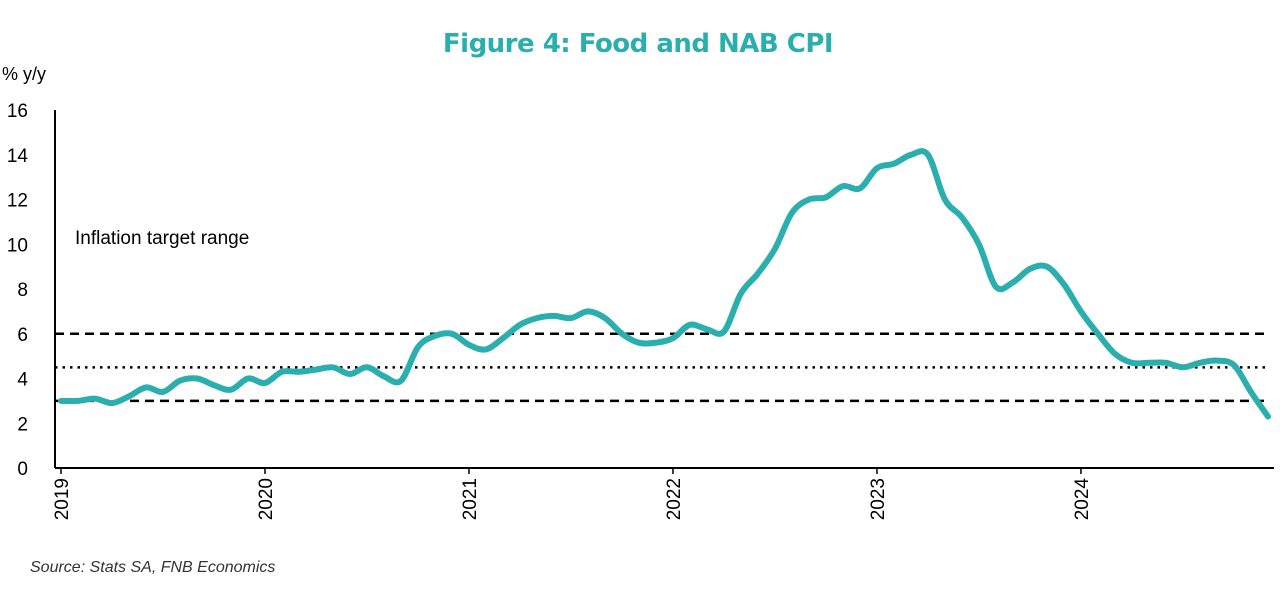 This screenshot has height=602, width=1280. Describe the element at coordinates (17, 111) in the screenshot. I see `y-tick-label: 16` at that location.